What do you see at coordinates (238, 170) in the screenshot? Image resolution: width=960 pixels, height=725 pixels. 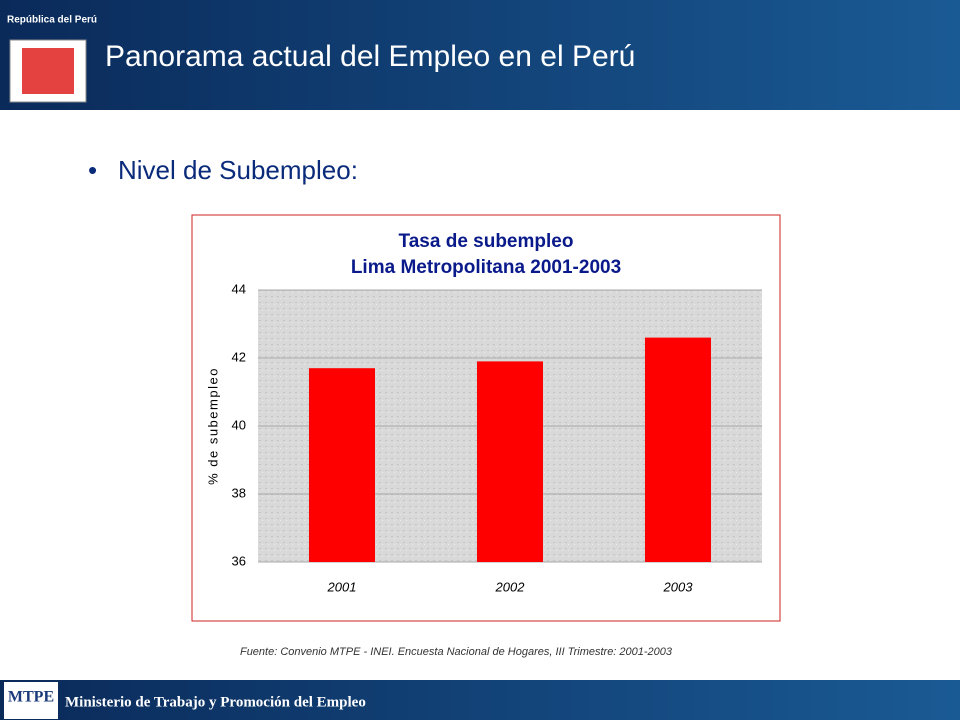 I see `bullet-text: Nivel de Subempleo:` at bounding box center [238, 170].